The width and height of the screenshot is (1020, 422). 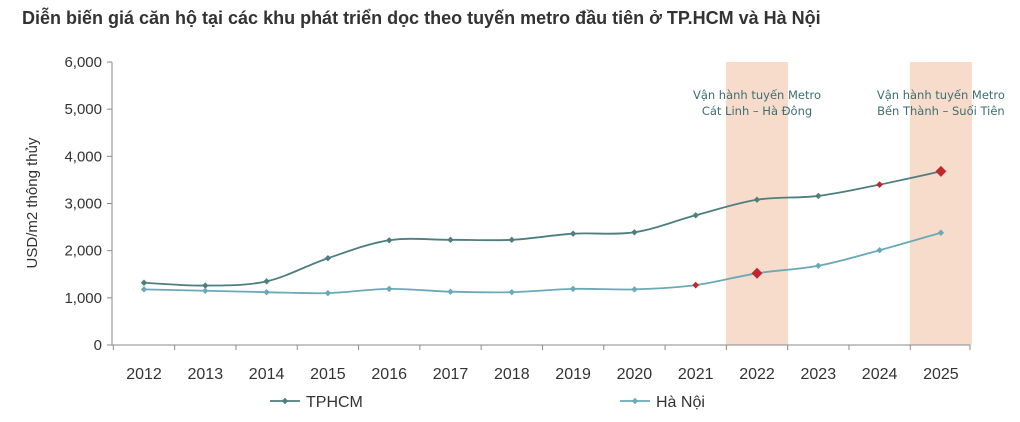 What do you see at coordinates (32, 202) in the screenshot?
I see `y-axis-label: USD/m2 thông thủy` at bounding box center [32, 202].